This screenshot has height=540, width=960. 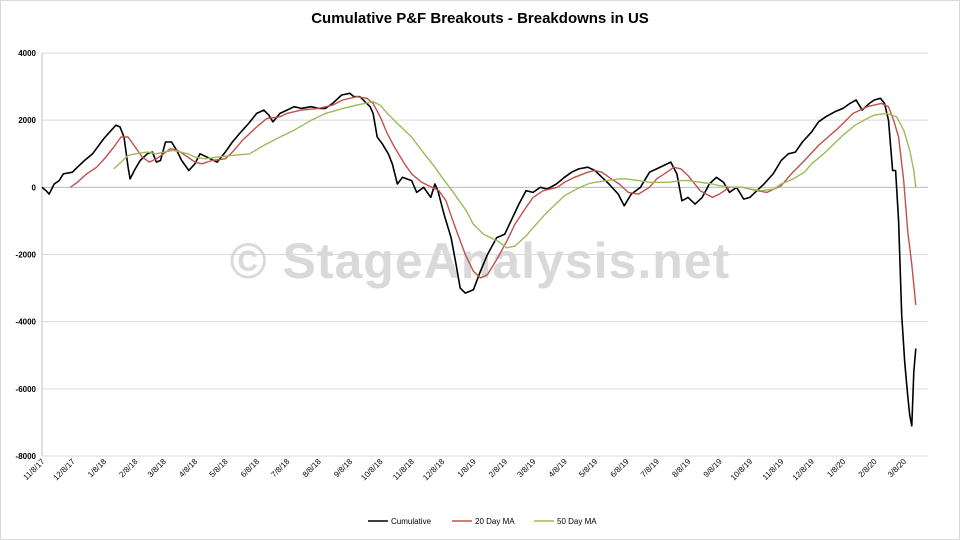 I want to click on x-tick-label: 8/8/19, so click(x=681, y=468).